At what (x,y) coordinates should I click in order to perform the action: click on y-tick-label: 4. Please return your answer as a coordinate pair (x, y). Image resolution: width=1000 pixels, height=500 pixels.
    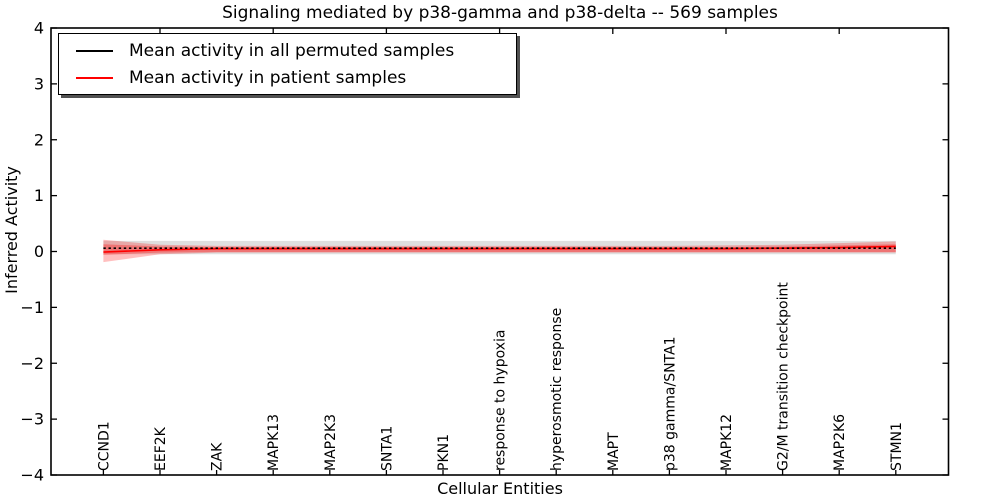
    Looking at the image, I should click on (39, 28).